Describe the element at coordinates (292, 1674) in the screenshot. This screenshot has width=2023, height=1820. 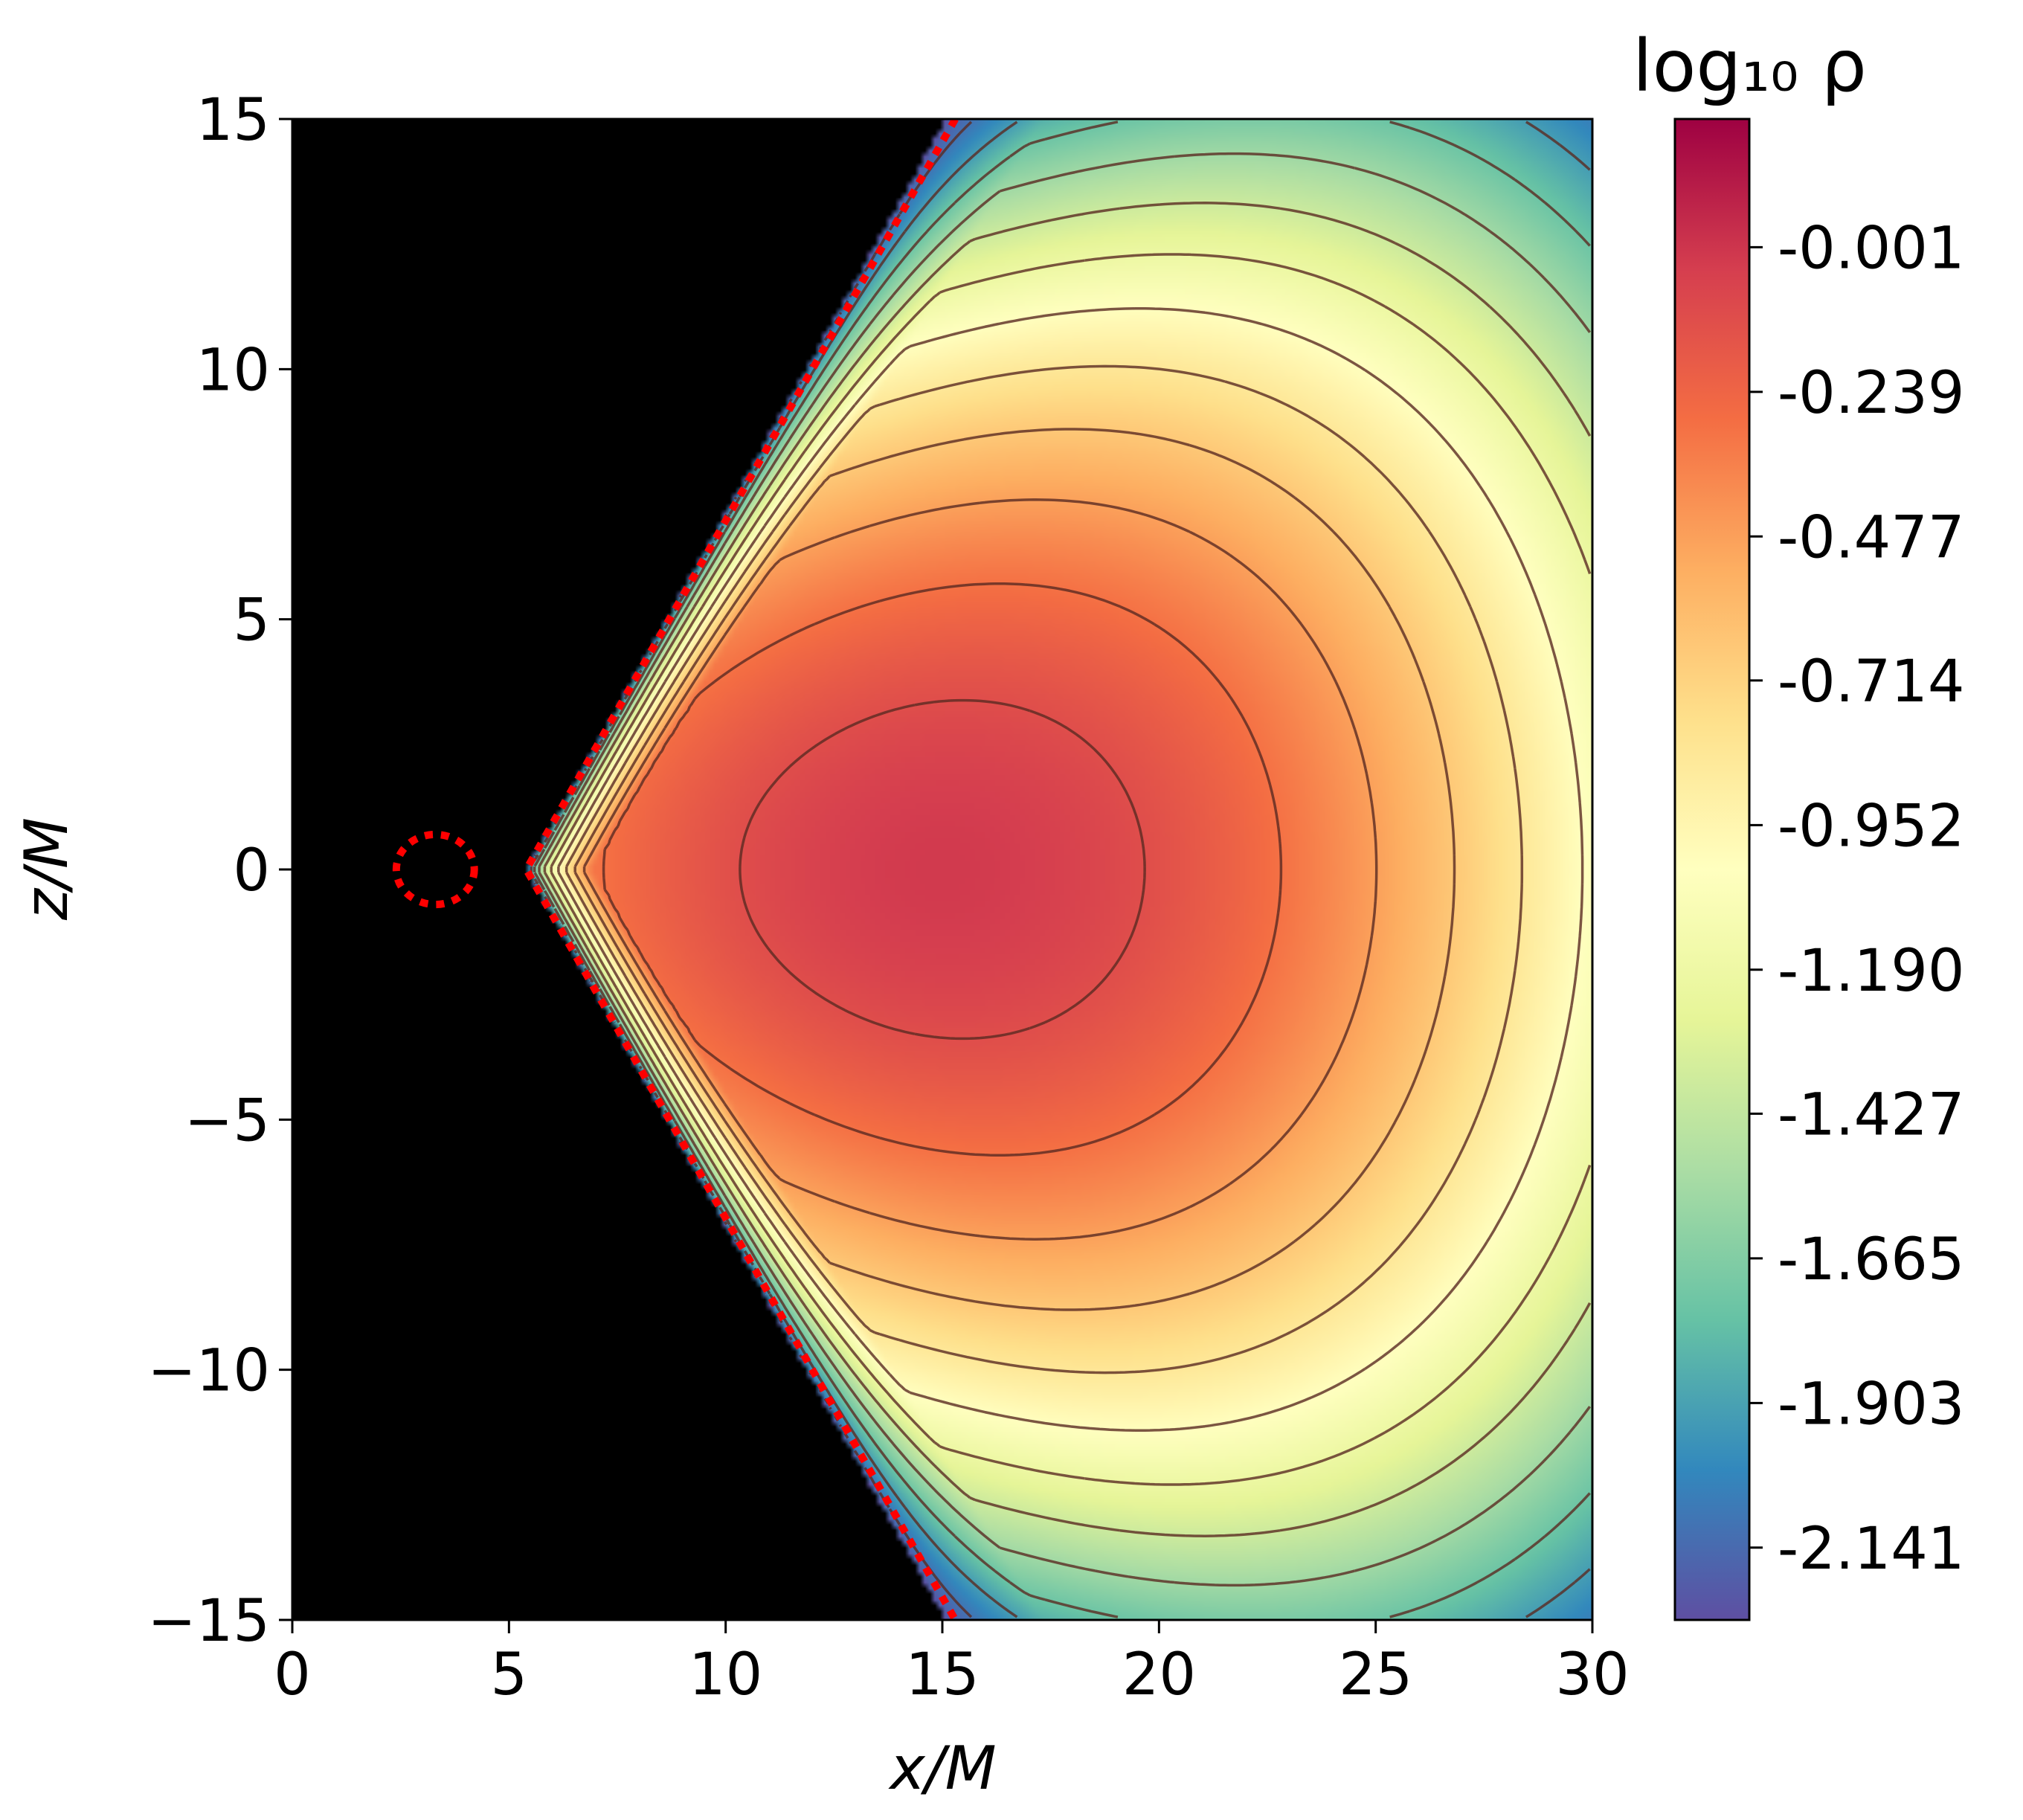
I see `x-tick-label: 0` at that location.